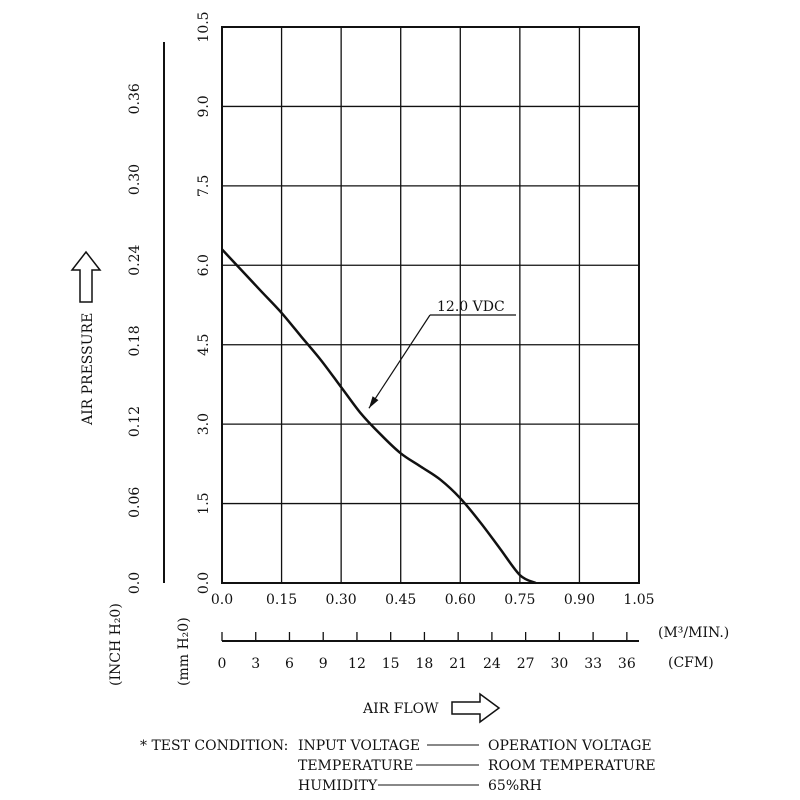 This screenshot has height=800, width=800. Describe the element at coordinates (400, 600) in the screenshot. I see `x-tick-label: 0.45` at that location.